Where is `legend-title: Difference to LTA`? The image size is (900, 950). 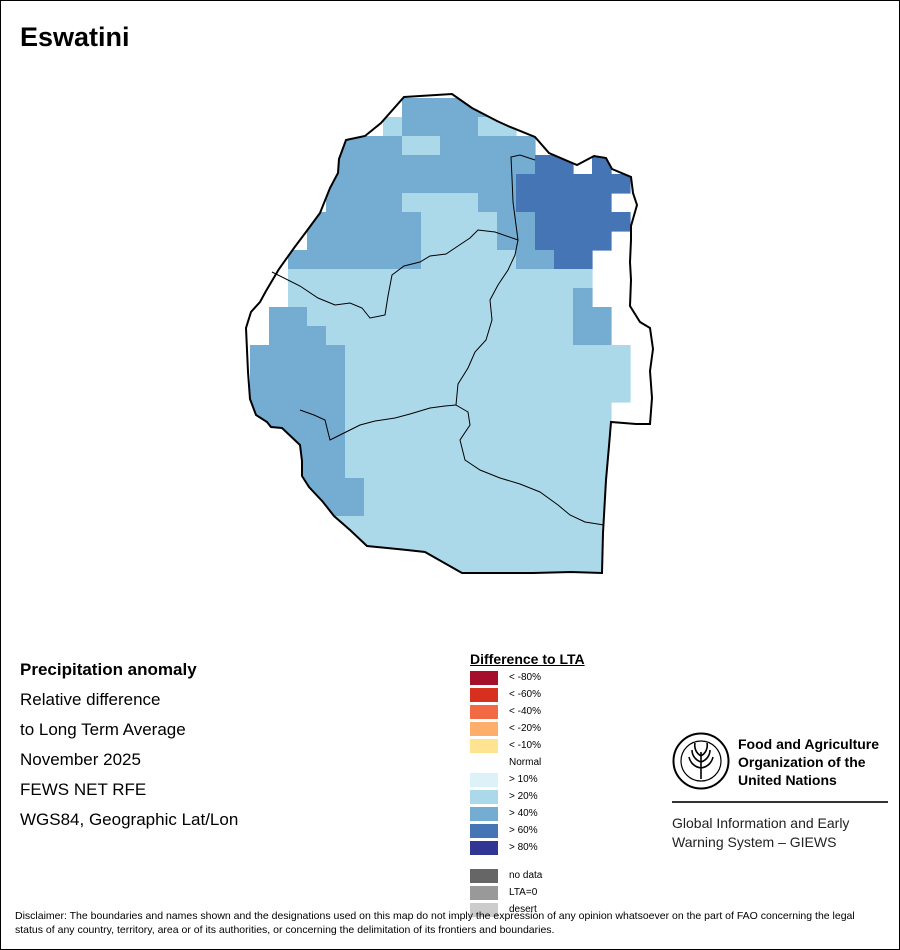
legend-title: Difference to LTA is located at coordinates (527, 659).